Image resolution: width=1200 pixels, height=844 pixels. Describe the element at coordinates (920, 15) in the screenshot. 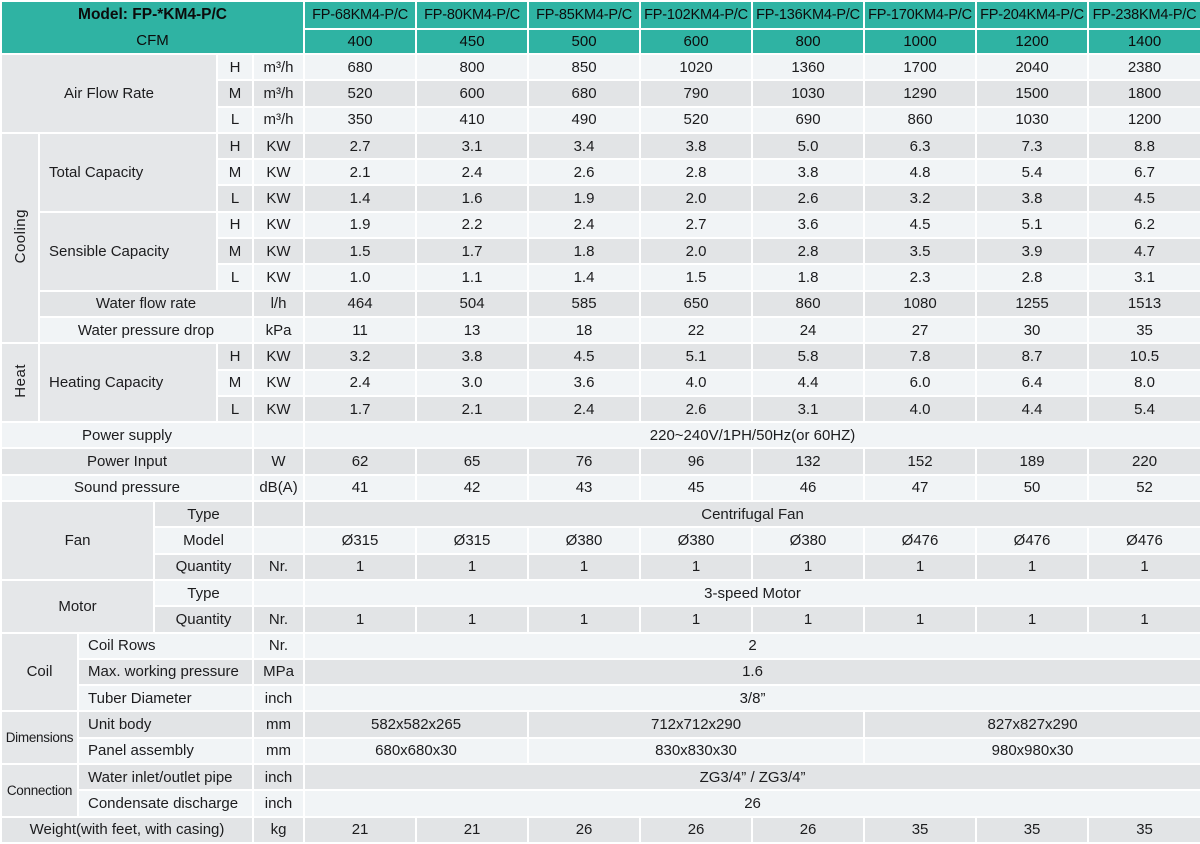

I see `model-column-header: FP-170KM4-P/C` at that location.